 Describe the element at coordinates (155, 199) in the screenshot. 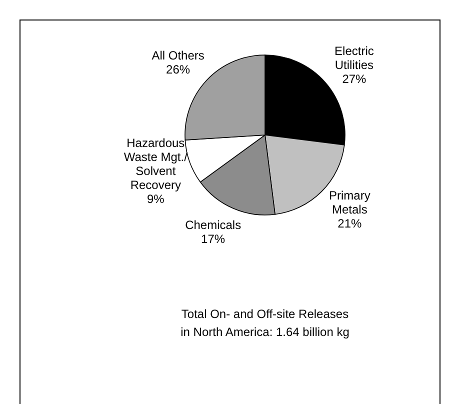

I see `data-label: 9%` at that location.